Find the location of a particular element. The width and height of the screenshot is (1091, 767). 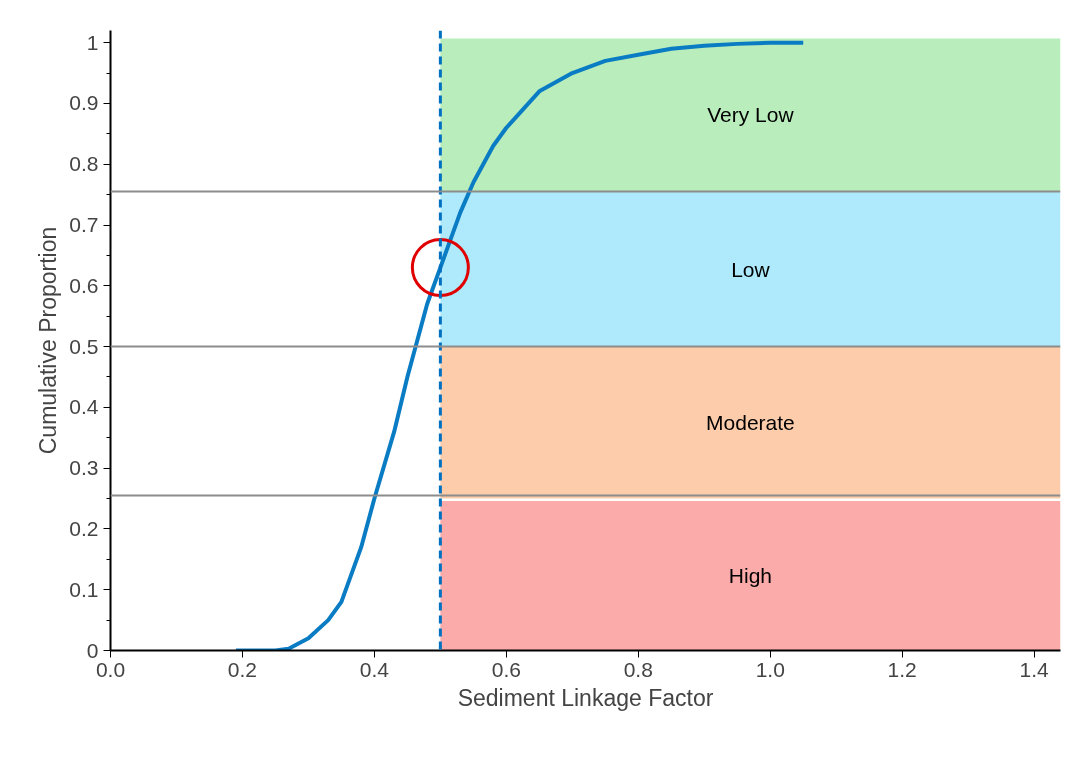

band-label: Moderate is located at coordinates (750, 423).